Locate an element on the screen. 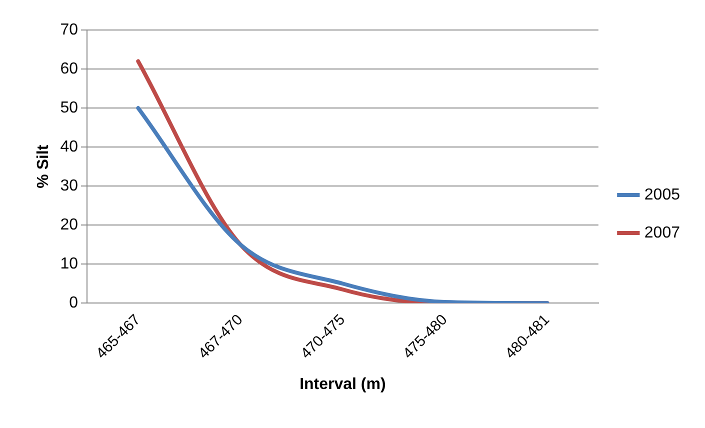 The width and height of the screenshot is (705, 428). y-tick-label: 10 is located at coordinates (69, 264).